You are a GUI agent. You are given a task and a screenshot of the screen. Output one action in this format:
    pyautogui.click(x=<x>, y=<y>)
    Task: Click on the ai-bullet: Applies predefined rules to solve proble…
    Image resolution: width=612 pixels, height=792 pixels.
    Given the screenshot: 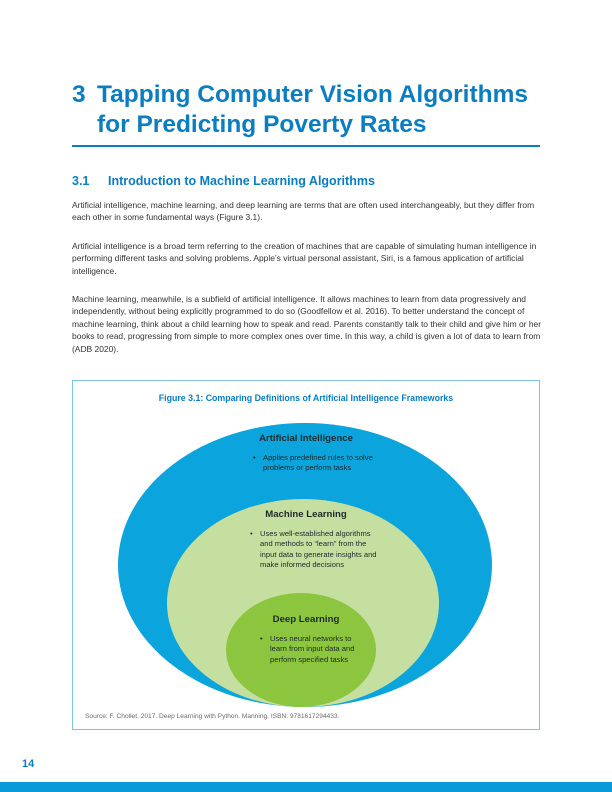 What is the action you would take?
    pyautogui.click(x=313, y=463)
    